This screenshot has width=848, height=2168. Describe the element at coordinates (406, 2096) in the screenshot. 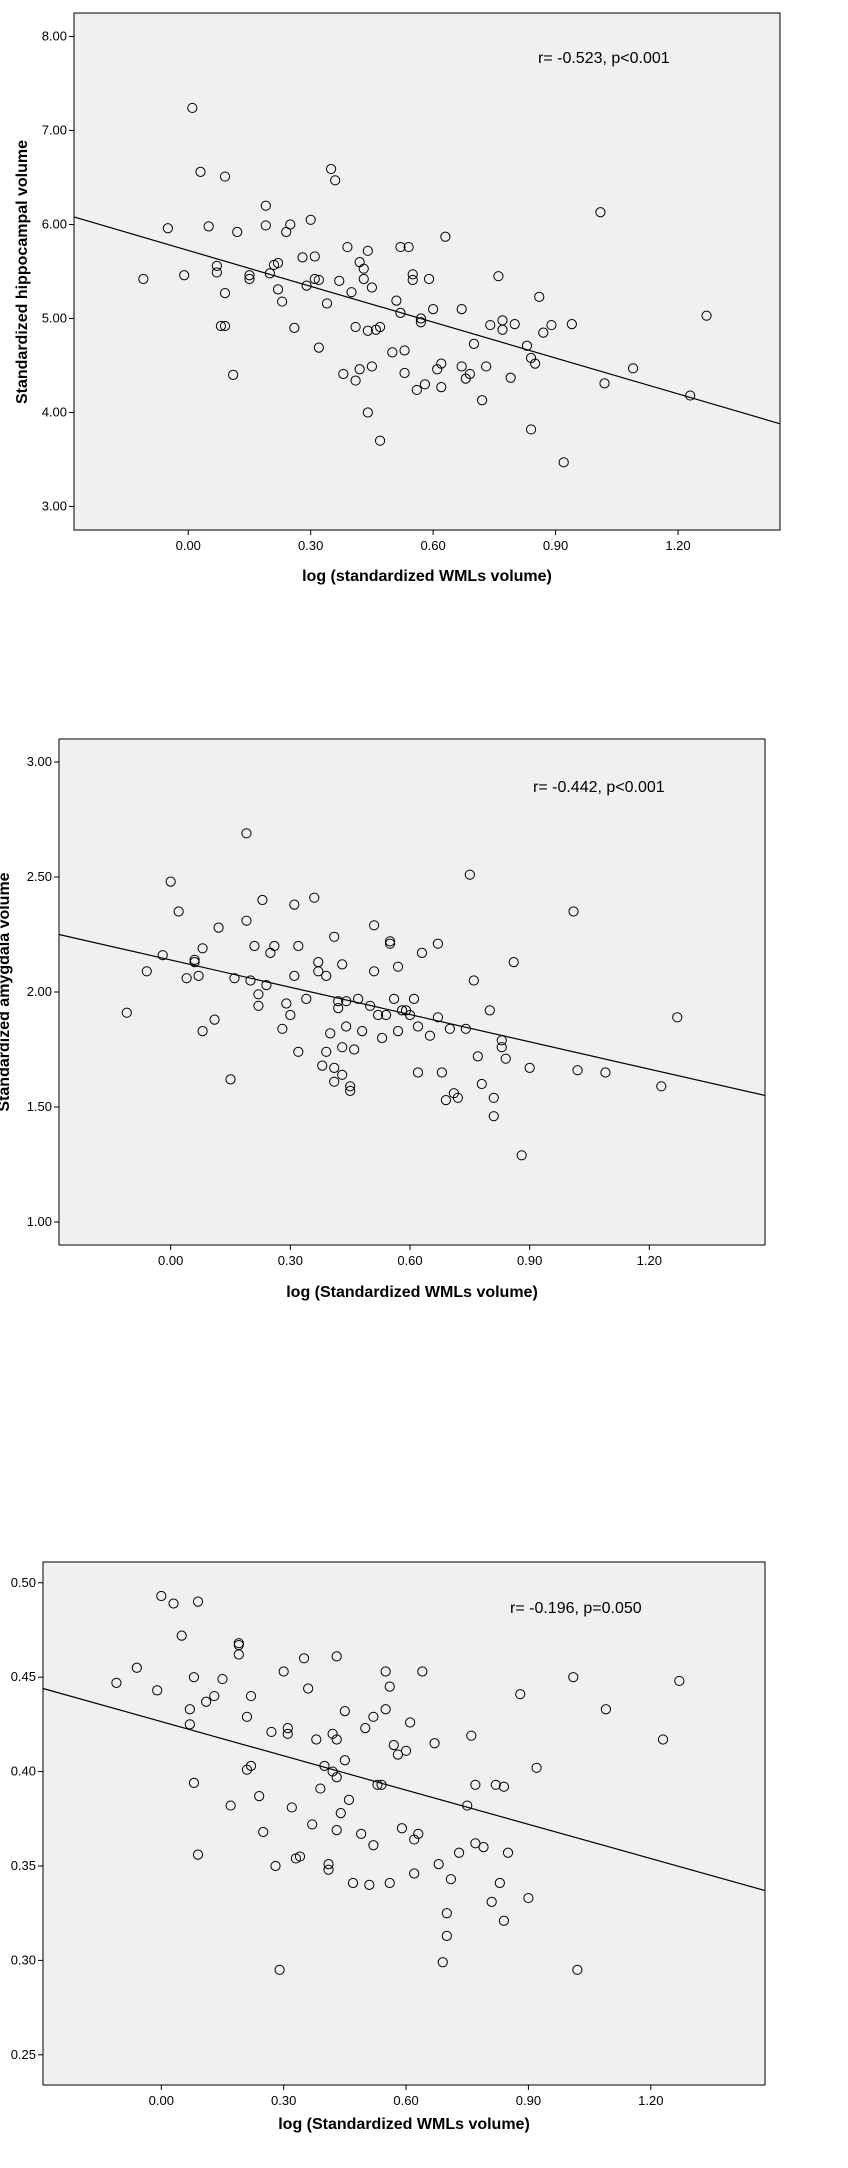

I see `x-axis-3: 0.00 0.30 0.60 0.90 1.20` at that location.